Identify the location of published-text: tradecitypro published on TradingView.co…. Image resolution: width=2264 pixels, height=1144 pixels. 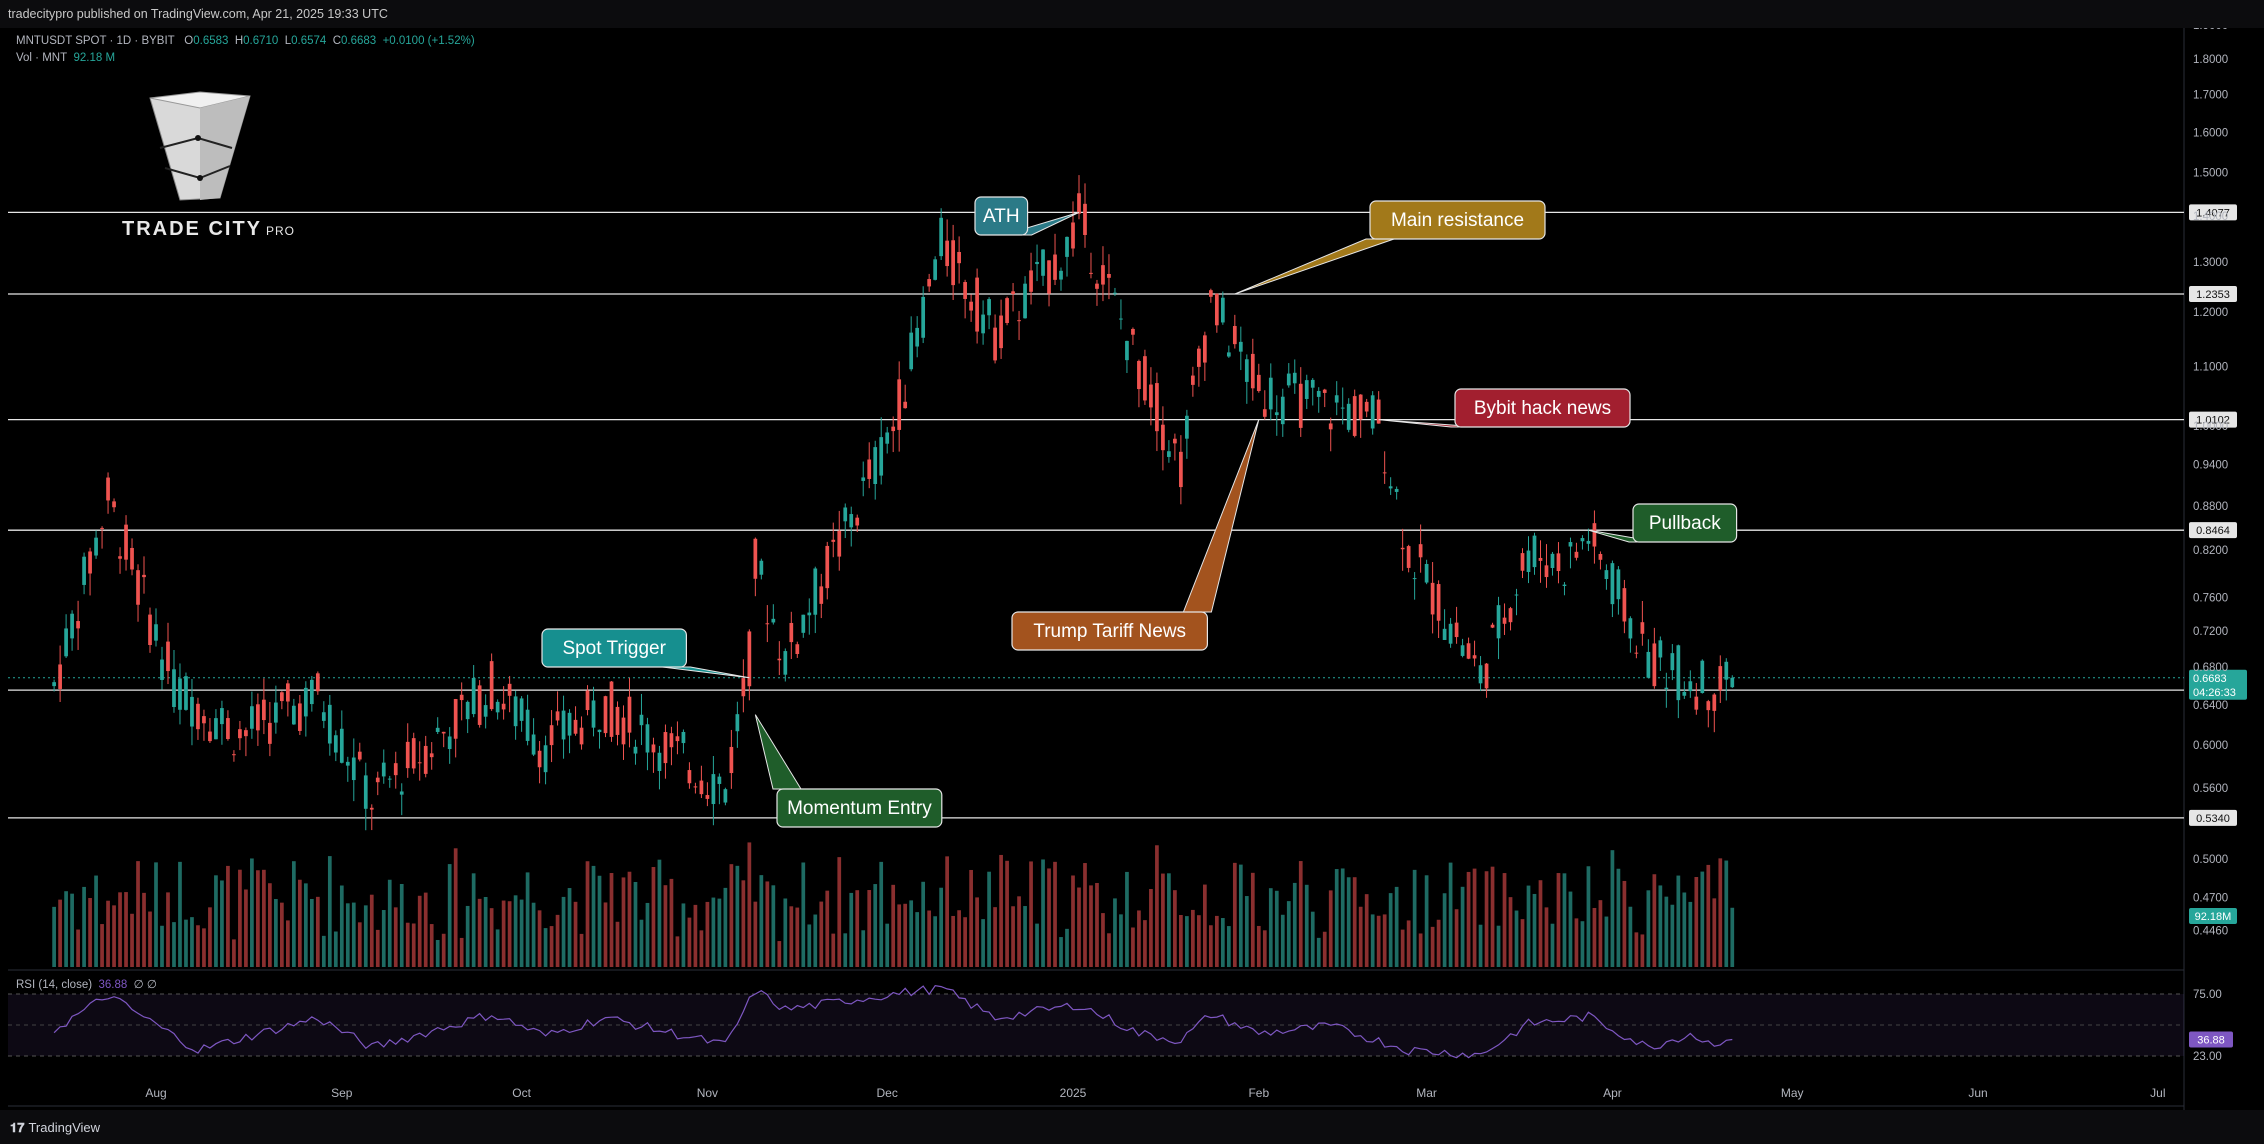
(198, 14).